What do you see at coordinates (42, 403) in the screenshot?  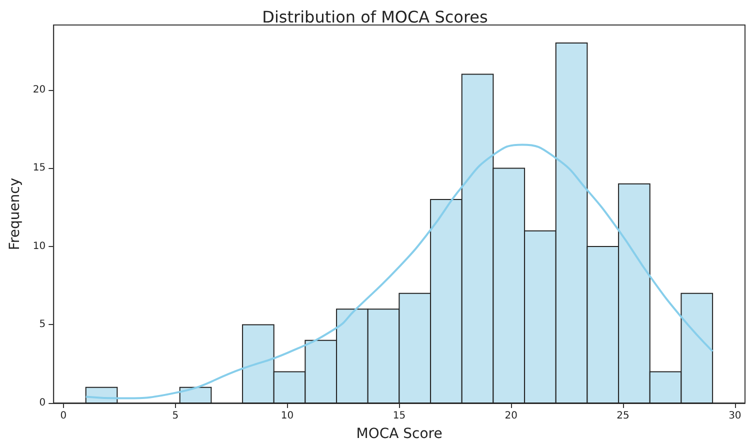 I see `y-tick-label: 0` at bounding box center [42, 403].